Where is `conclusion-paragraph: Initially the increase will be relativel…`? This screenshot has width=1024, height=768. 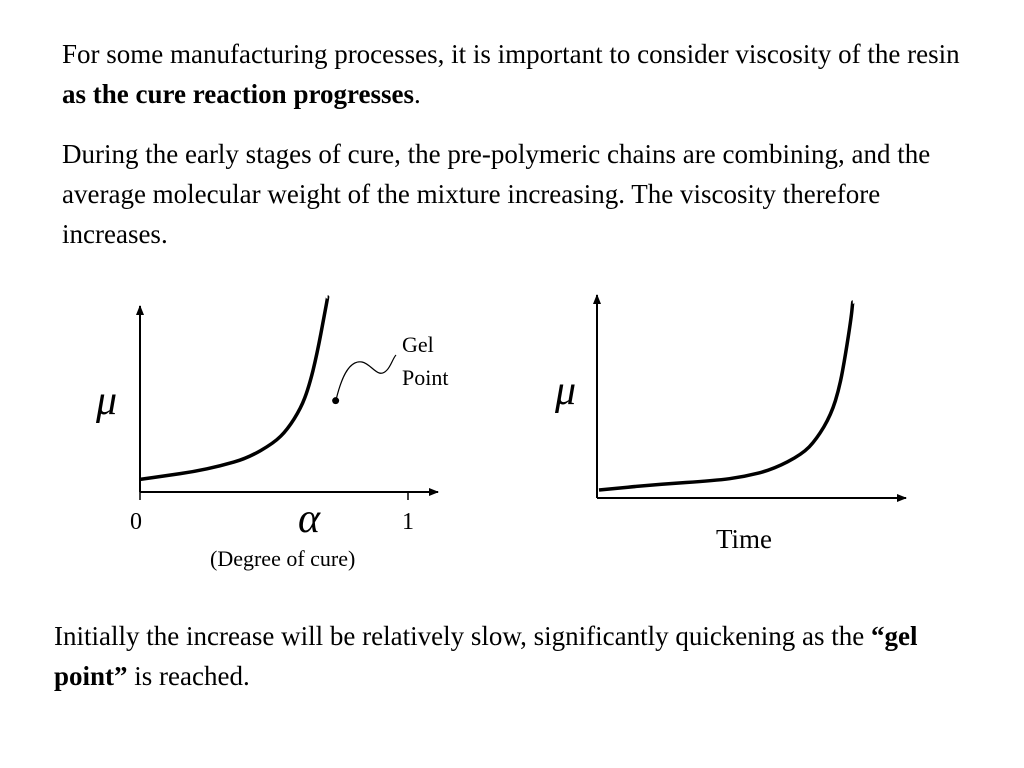
conclusion-paragraph: Initially the increase will be relativel… is located at coordinates (504, 656).